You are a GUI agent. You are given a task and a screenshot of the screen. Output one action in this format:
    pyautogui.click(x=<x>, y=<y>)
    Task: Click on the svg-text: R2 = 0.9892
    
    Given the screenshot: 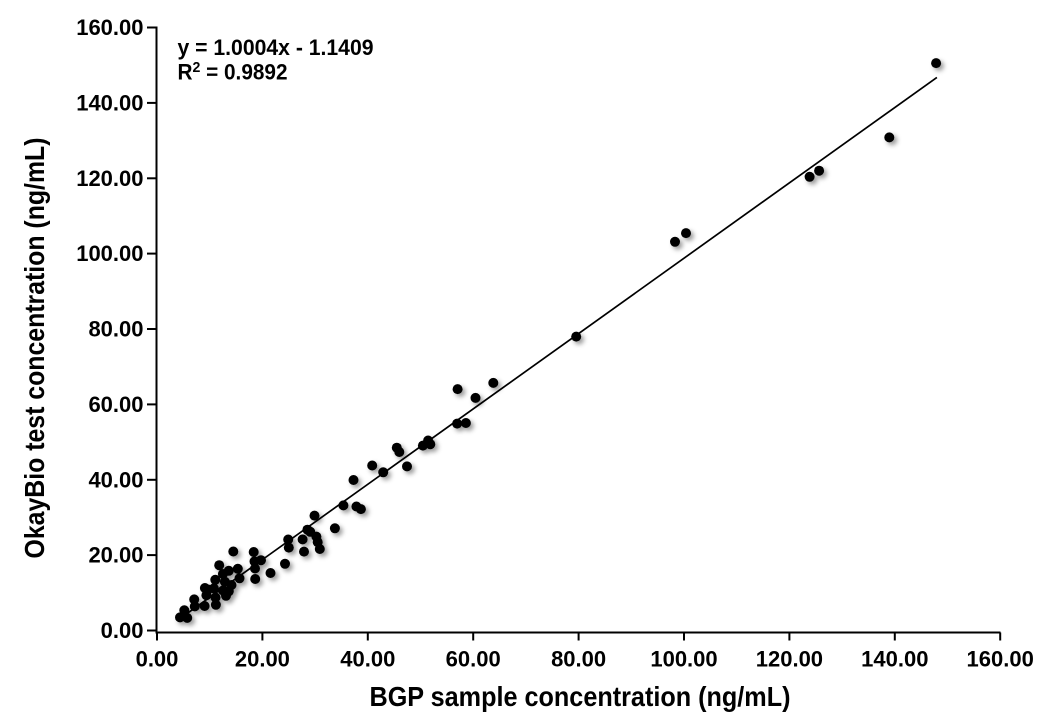 What is the action you would take?
    pyautogui.click(x=233, y=72)
    